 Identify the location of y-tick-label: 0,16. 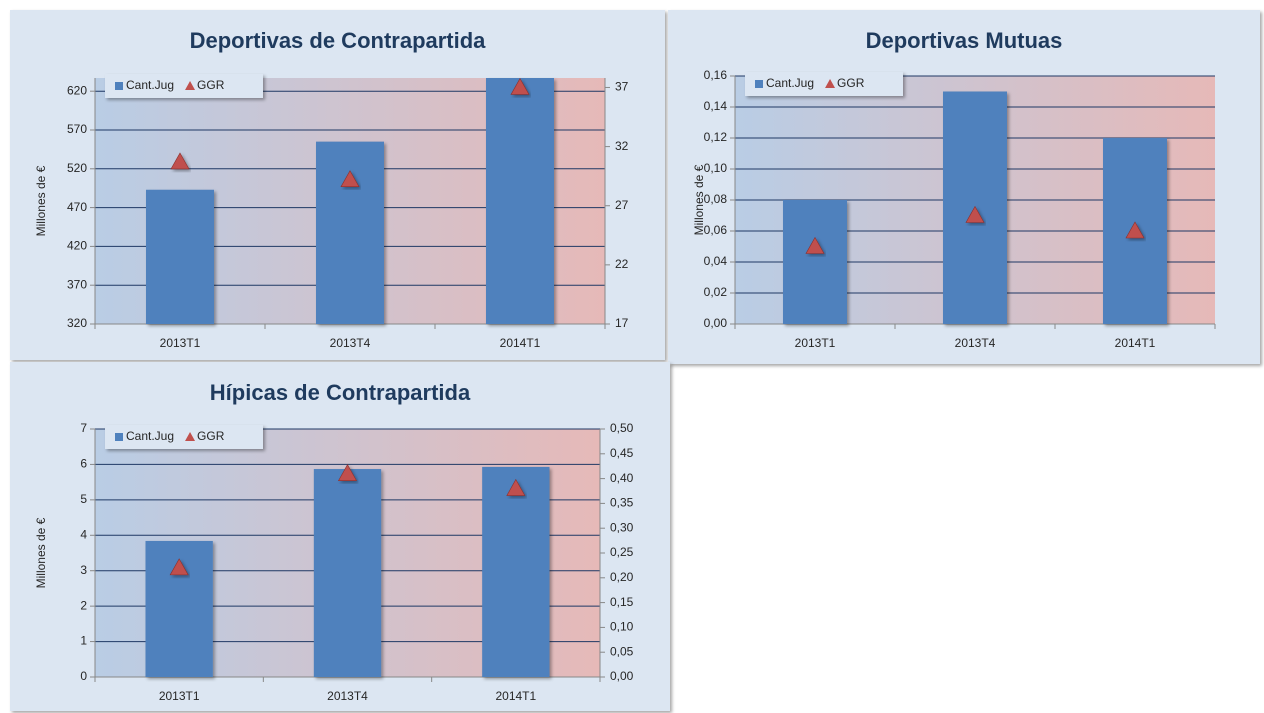
(716, 75).